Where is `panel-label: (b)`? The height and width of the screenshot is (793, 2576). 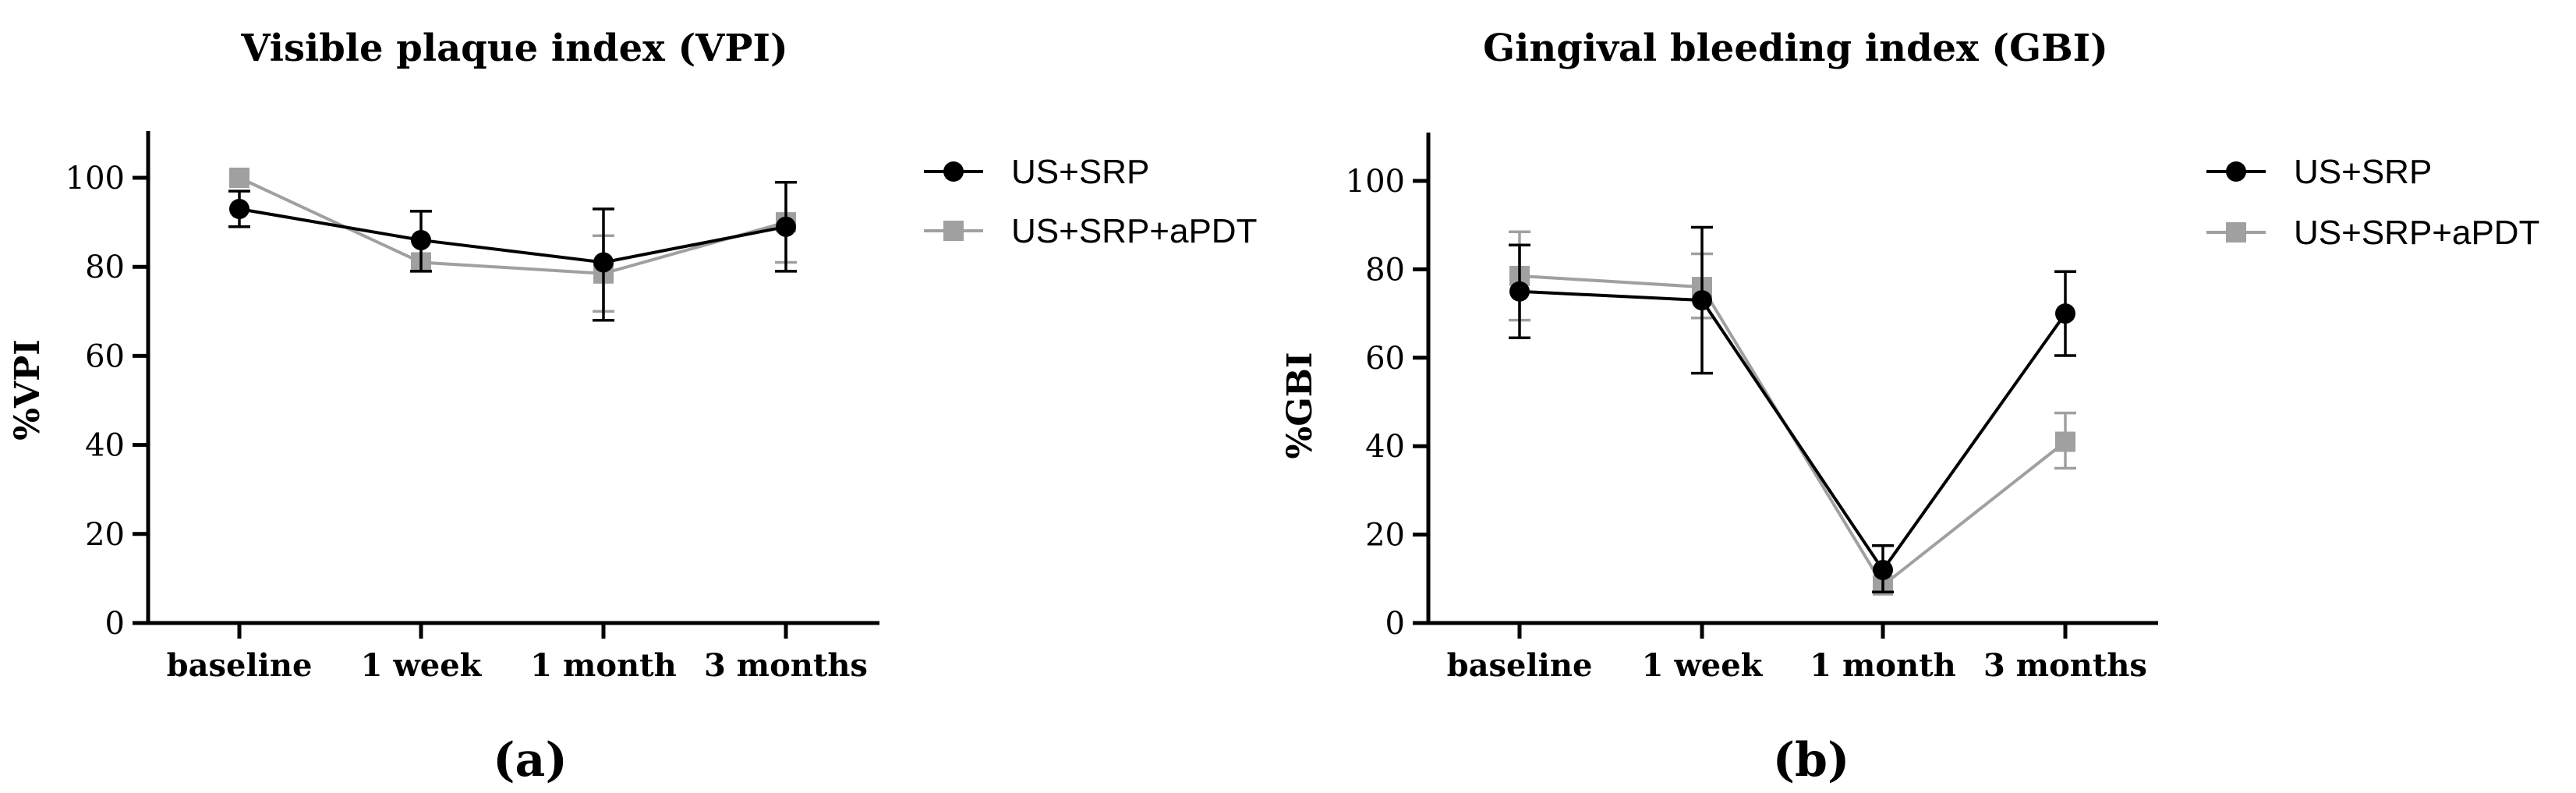 panel-label: (b) is located at coordinates (1811, 760).